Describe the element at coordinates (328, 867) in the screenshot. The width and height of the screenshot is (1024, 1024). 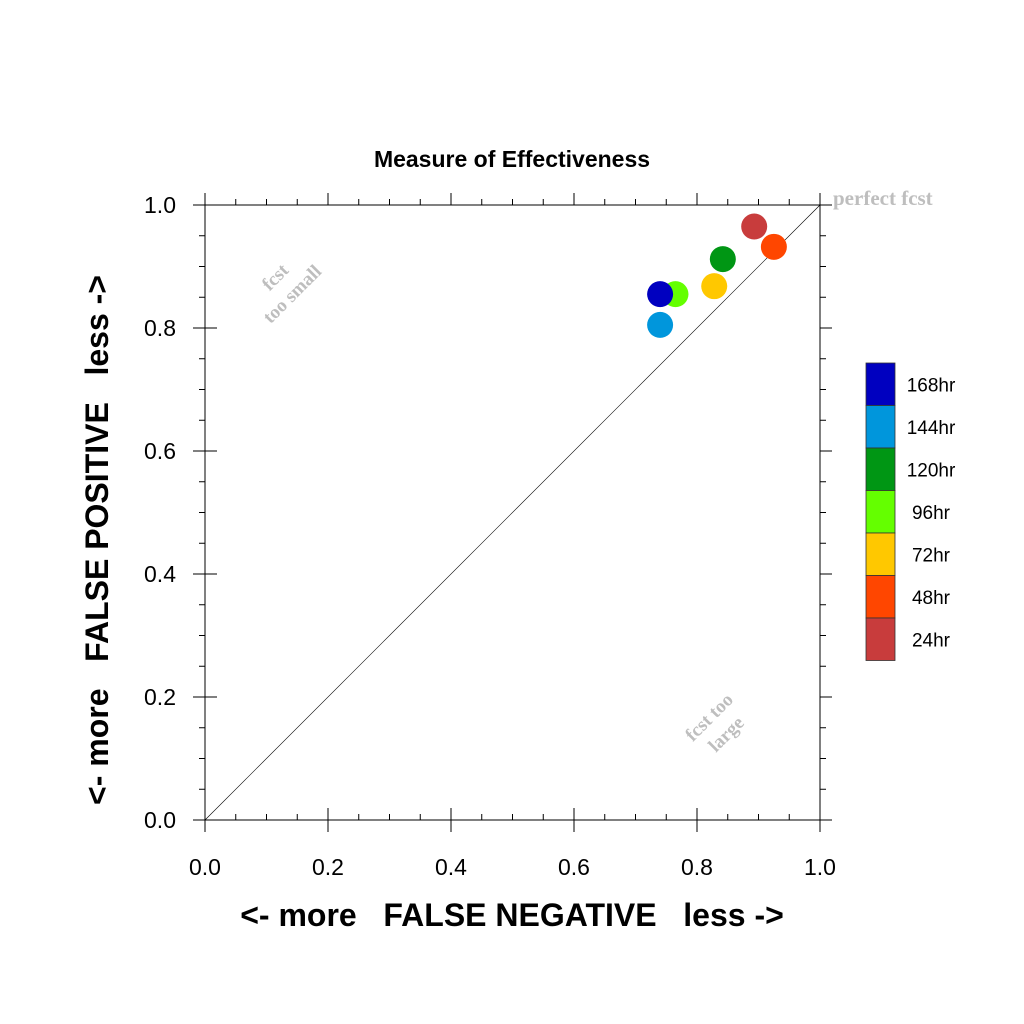
I see `x-tick-label: 0.2` at that location.